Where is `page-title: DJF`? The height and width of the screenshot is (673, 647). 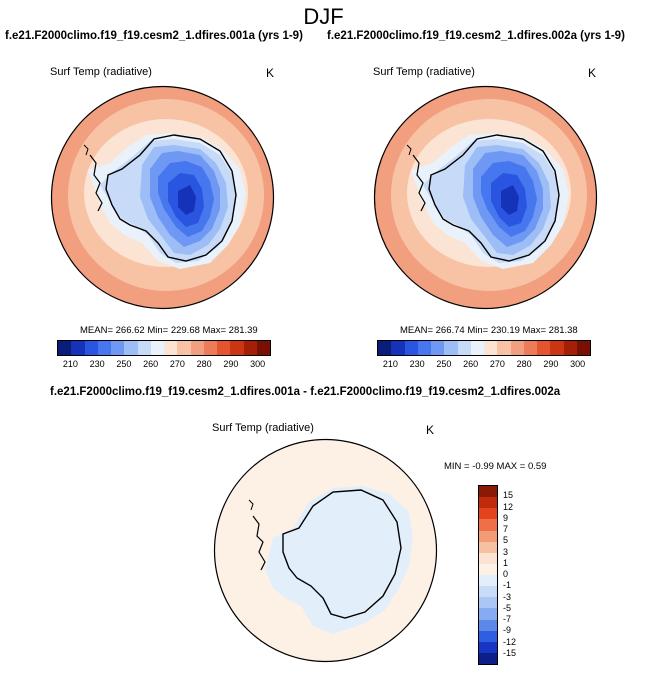 page-title: DJF is located at coordinates (323, 16).